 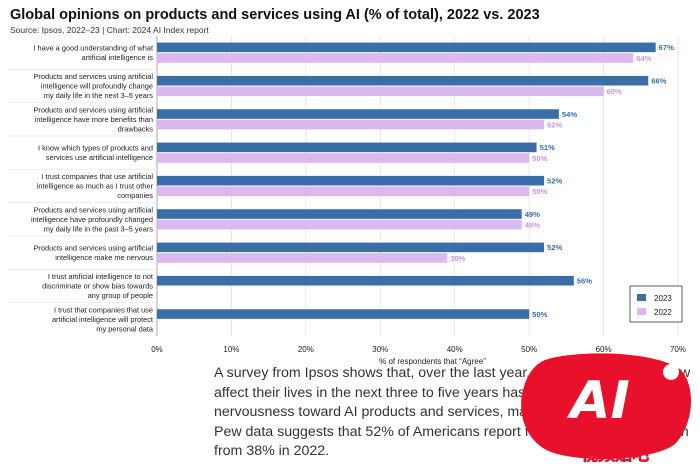 What do you see at coordinates (656, 304) in the screenshot?
I see `legend-box` at bounding box center [656, 304].